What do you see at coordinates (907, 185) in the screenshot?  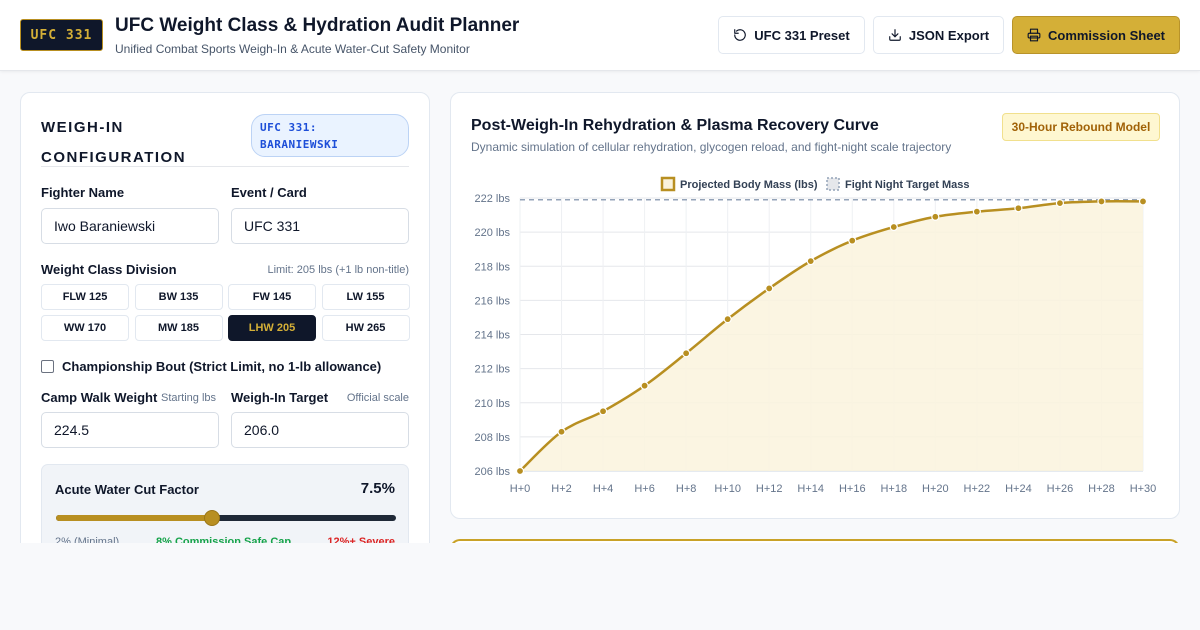 I see `legend-label-target-mass: Fight Night Target Mass` at bounding box center [907, 185].